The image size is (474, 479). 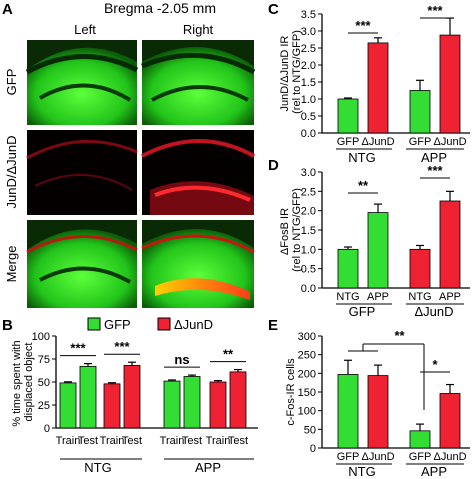 I want to click on e-group-label-app: APP, so click(x=434, y=471).